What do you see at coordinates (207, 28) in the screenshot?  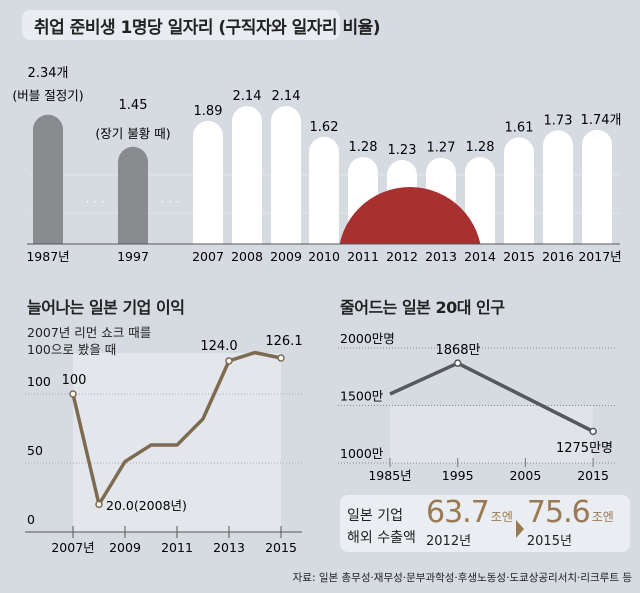 I see `page-title: 취업 준비생 1명당 일자리 (구직자와 일자리 비율)` at bounding box center [207, 28].